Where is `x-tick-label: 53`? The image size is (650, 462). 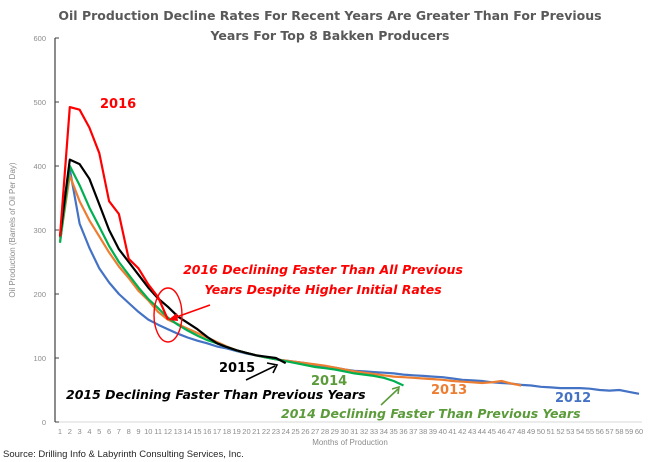 x-tick-label: 53 is located at coordinates (570, 431).